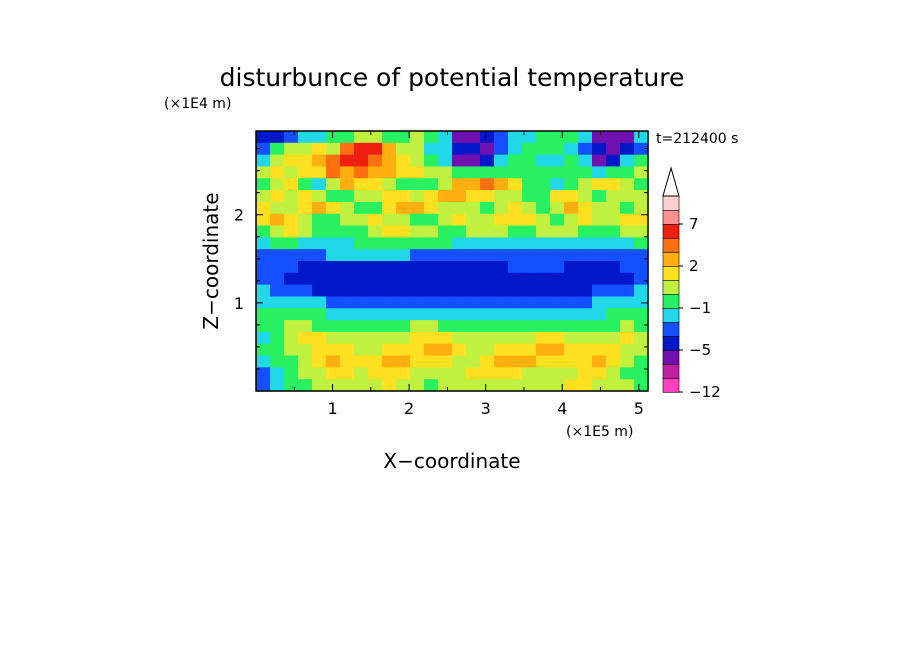  What do you see at coordinates (694, 266) in the screenshot?
I see `colorbar-label: 2` at bounding box center [694, 266].